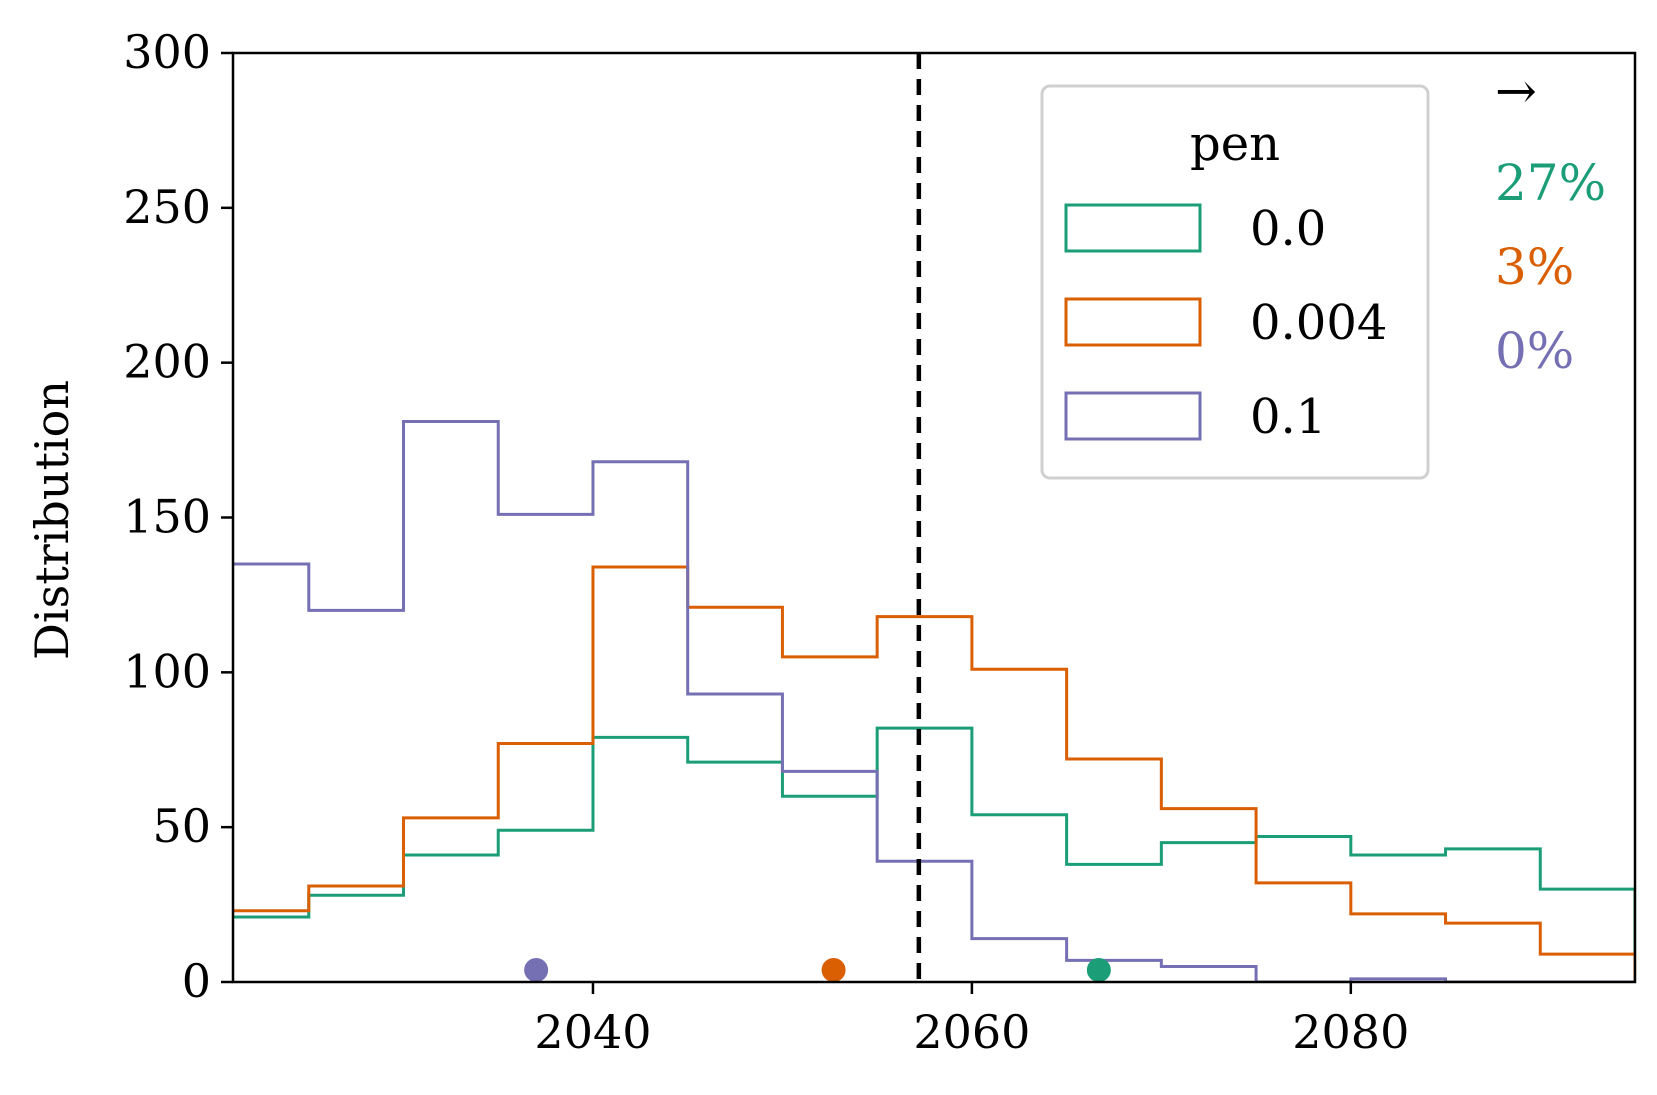 The image size is (1657, 1095). Describe the element at coordinates (971, 1032) in the screenshot. I see `x-tick-label: 2060` at that location.